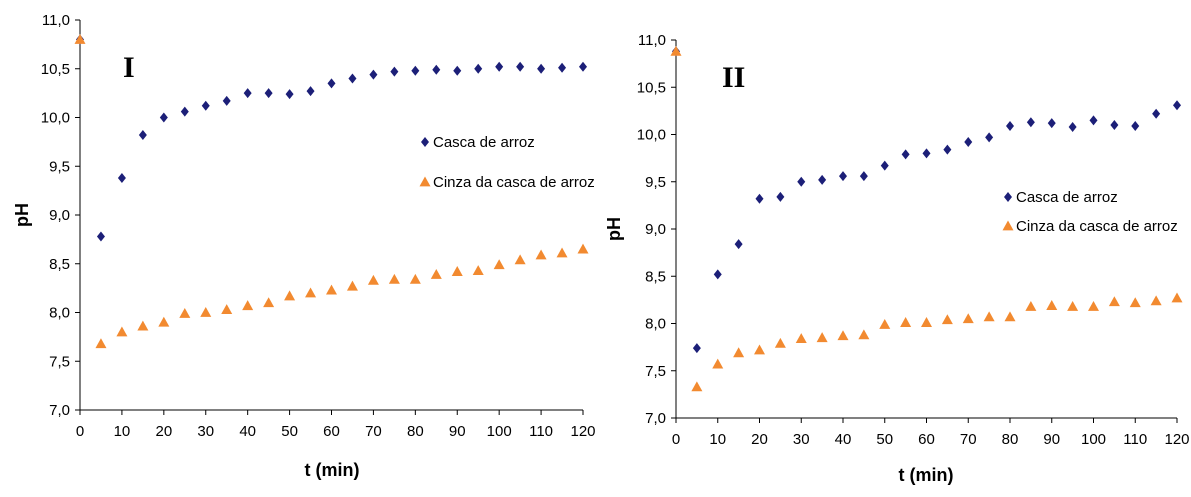 The image size is (1191, 497). I want to click on y-tick-label: 9,5, so click(655, 182).